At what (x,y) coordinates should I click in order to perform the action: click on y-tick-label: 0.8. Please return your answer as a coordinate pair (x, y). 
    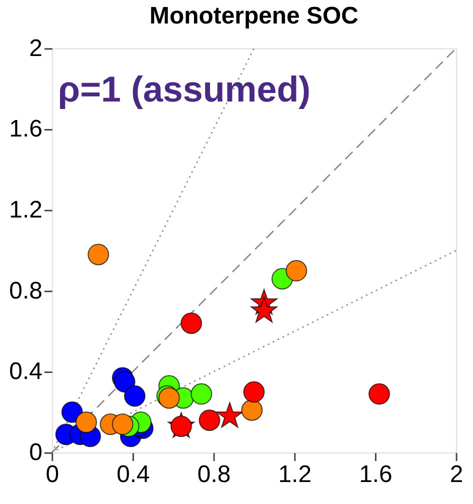
    Looking at the image, I should click on (25, 290).